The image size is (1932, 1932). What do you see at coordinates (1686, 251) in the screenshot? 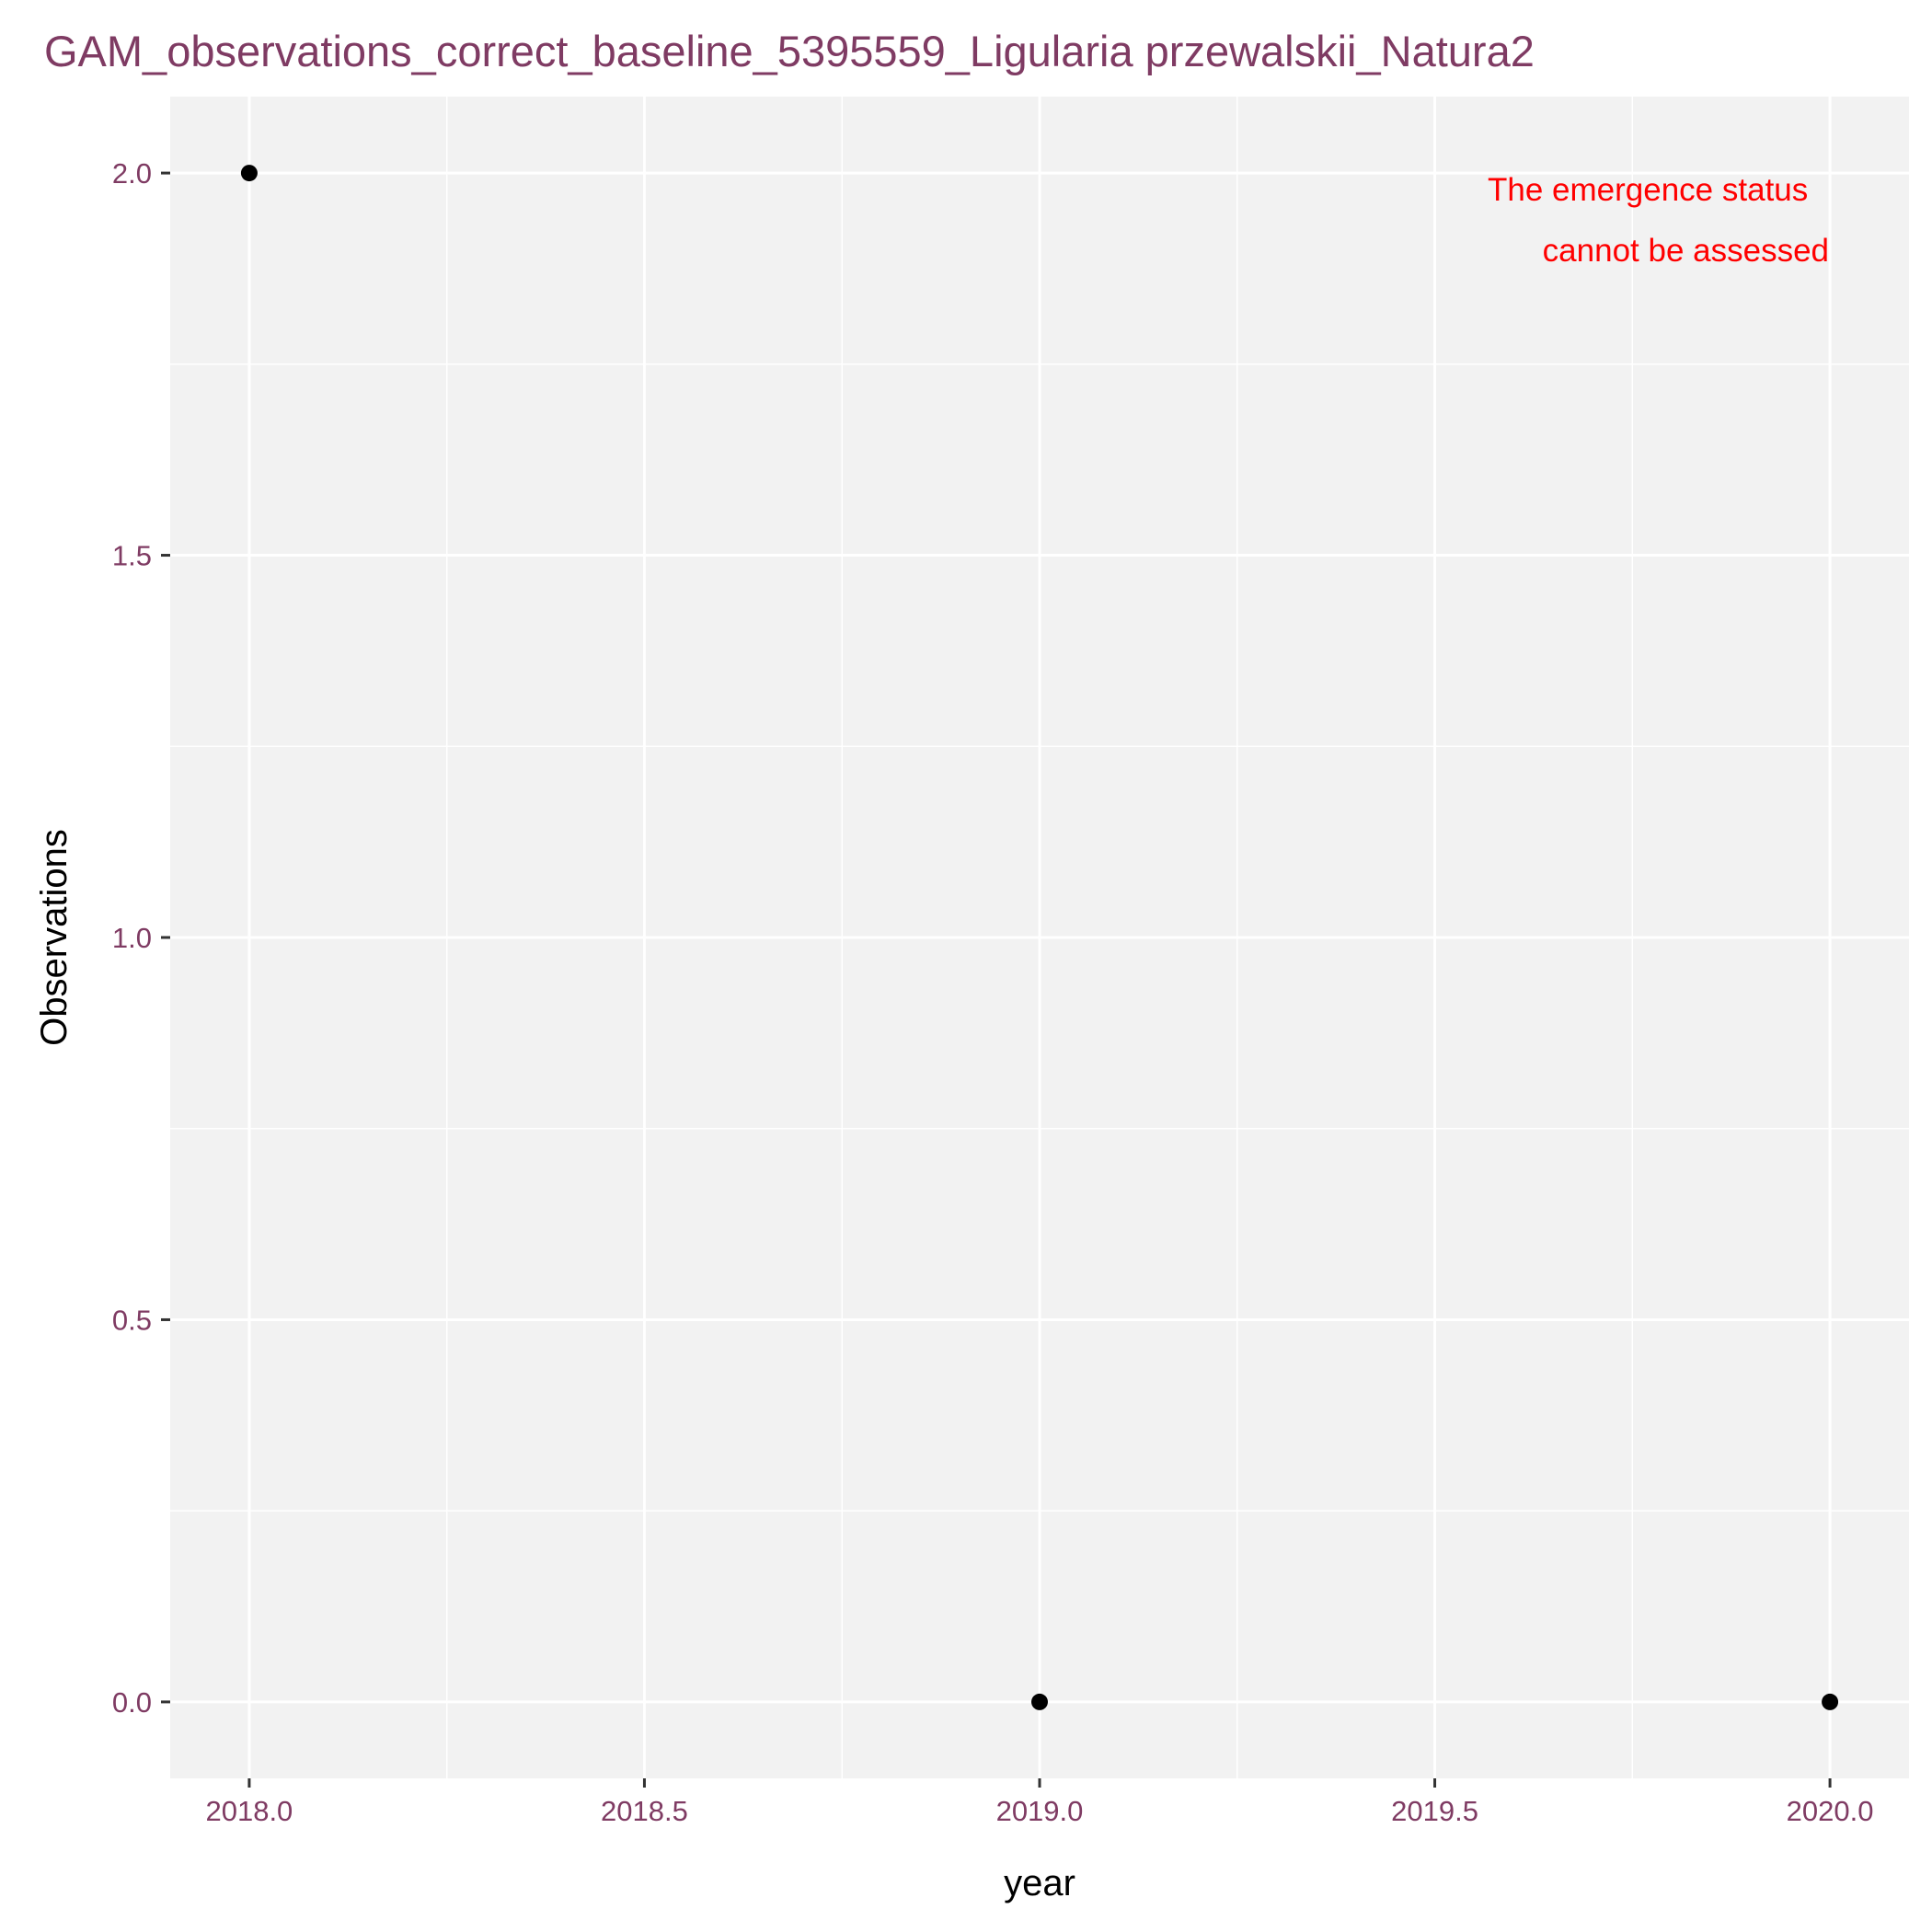
I see `annotation-line-2: cannot be assessed` at bounding box center [1686, 251].